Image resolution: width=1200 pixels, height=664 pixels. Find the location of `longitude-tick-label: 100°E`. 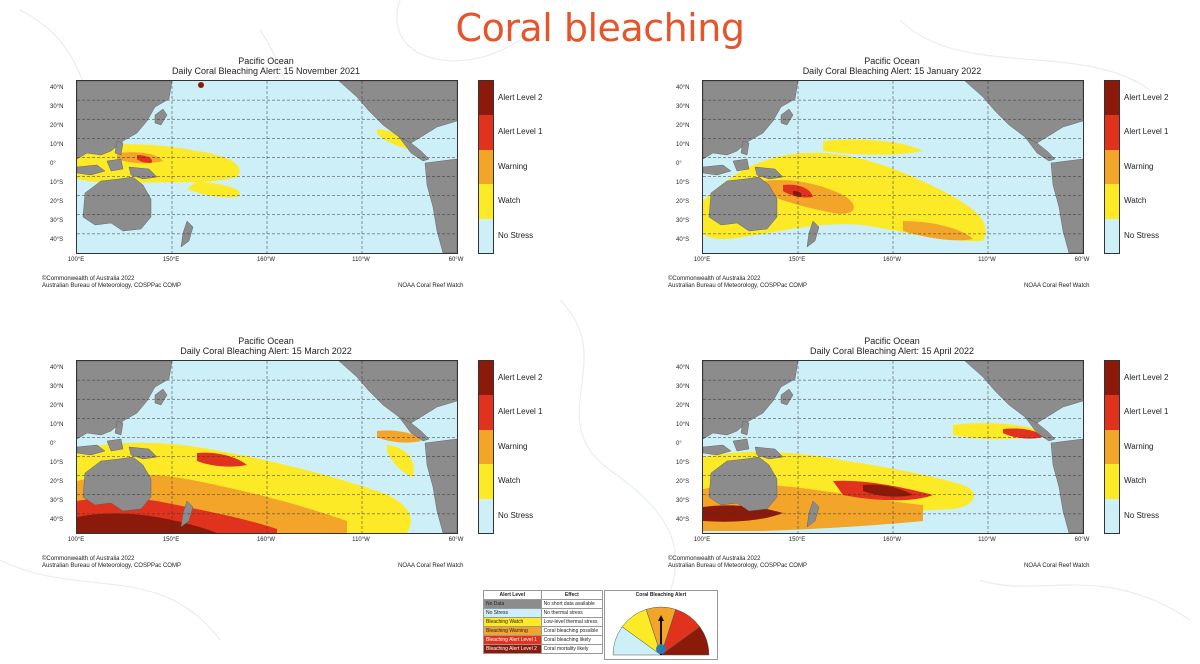

longitude-tick-label: 100°E is located at coordinates (702, 260).